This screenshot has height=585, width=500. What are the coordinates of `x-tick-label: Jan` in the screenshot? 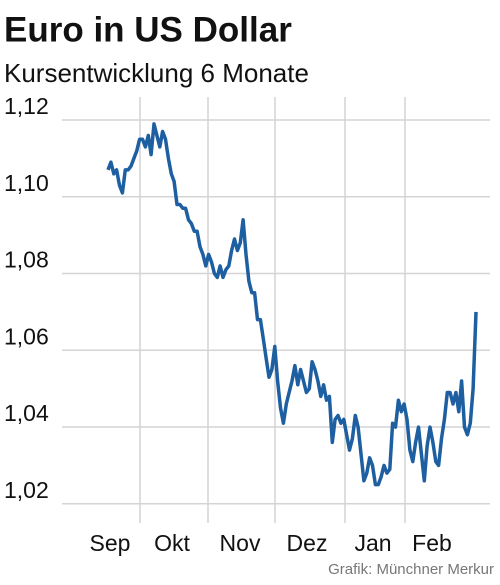 It's located at (372, 543).